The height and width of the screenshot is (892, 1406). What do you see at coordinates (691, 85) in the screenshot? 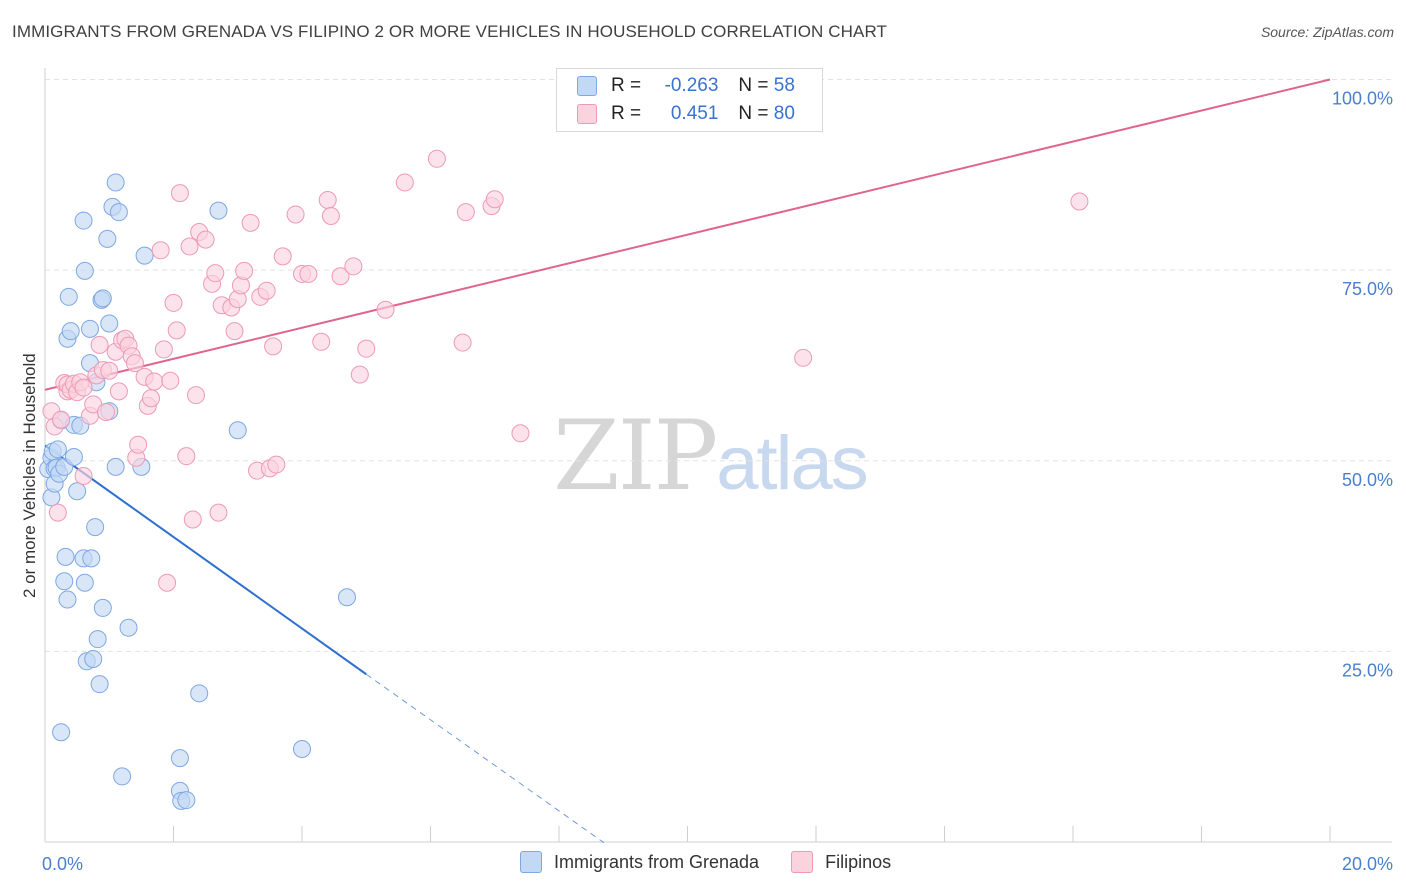
I see `legend-r-value: -0.263` at bounding box center [691, 85].